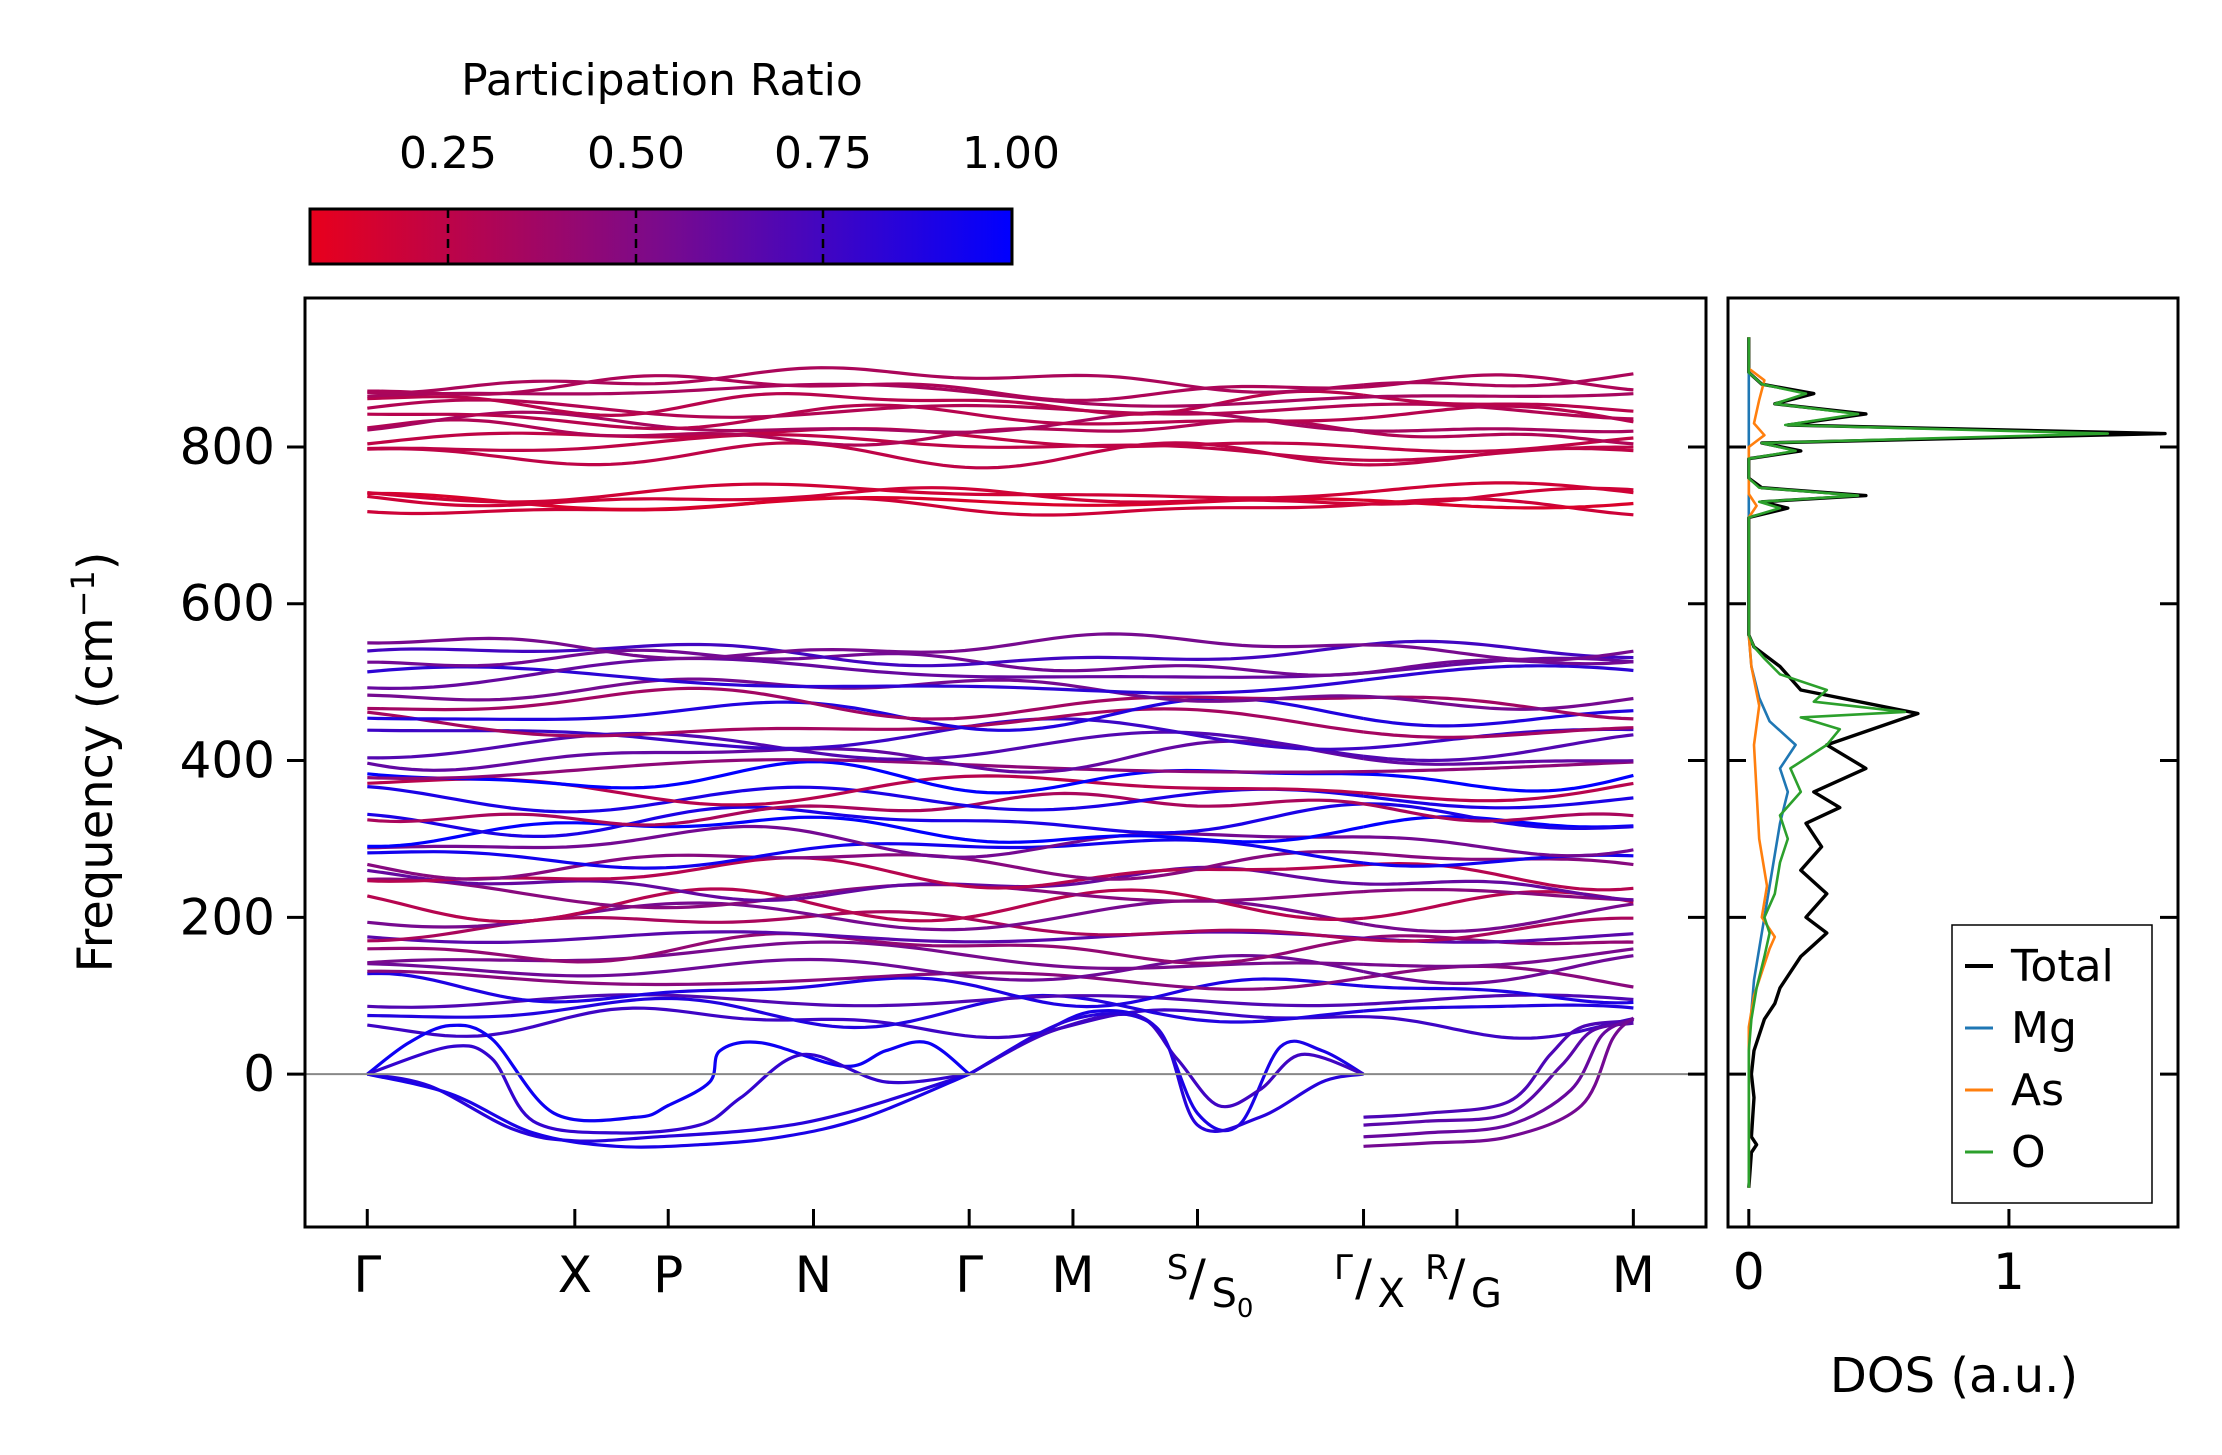  I want to click on k-tick-label: M, so click(1633, 1275).